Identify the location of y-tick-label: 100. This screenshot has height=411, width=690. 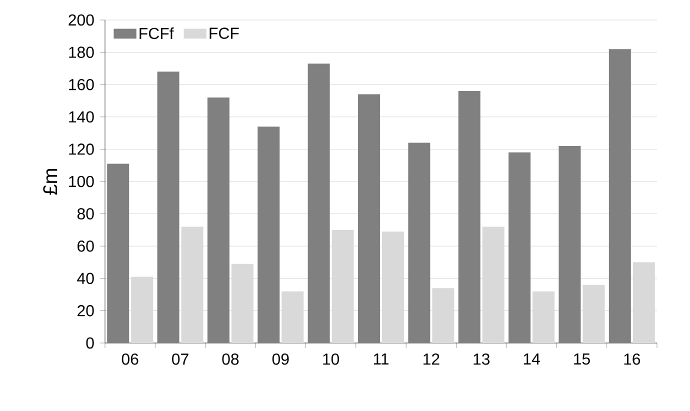
(81, 182).